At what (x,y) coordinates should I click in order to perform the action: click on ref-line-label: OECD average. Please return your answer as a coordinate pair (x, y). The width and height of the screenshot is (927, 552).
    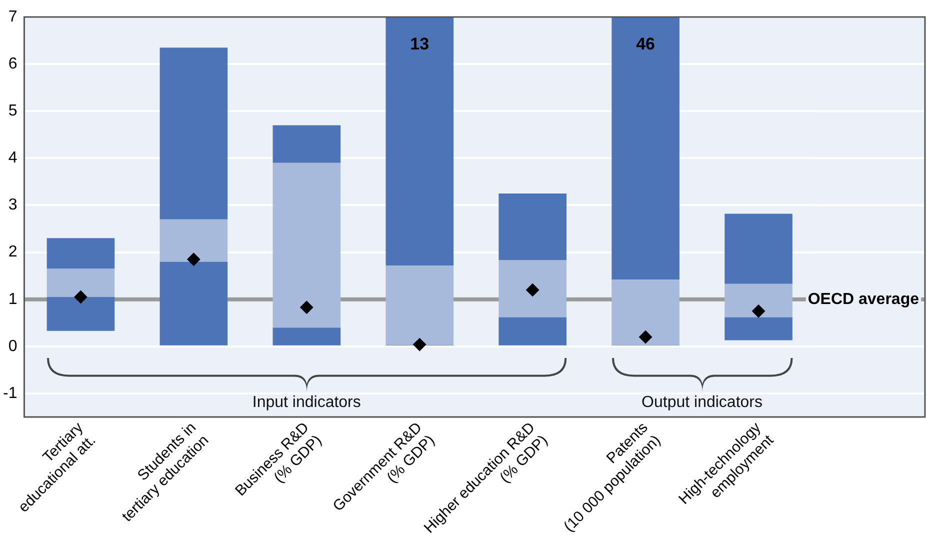
    Looking at the image, I should click on (864, 299).